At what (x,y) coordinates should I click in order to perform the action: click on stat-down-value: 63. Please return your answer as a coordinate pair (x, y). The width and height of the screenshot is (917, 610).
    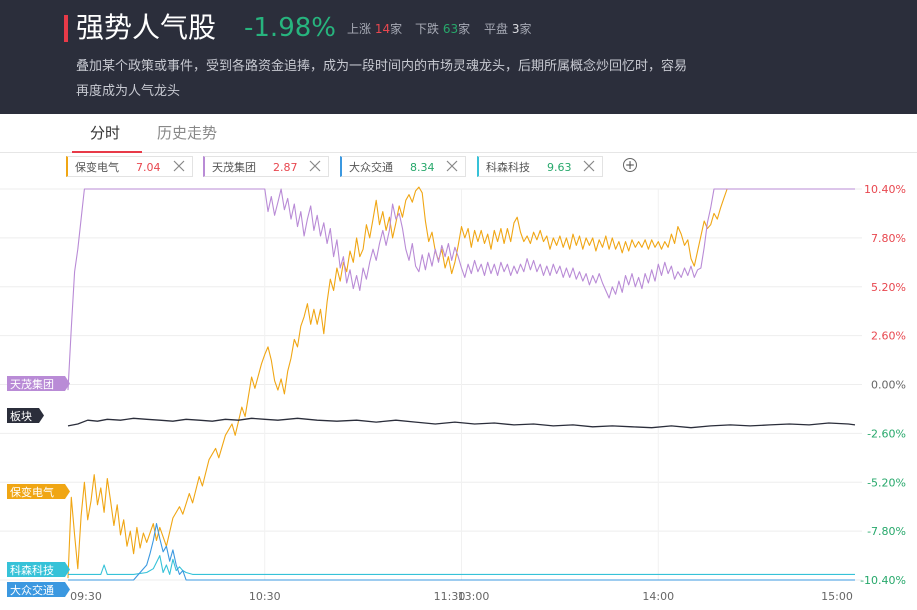
    Looking at the image, I should click on (450, 29).